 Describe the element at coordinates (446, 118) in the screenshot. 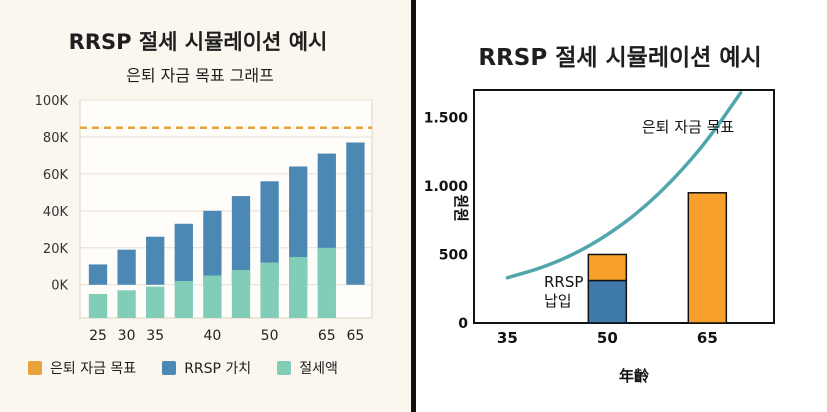

I see `y-tick-label: 1.500` at that location.